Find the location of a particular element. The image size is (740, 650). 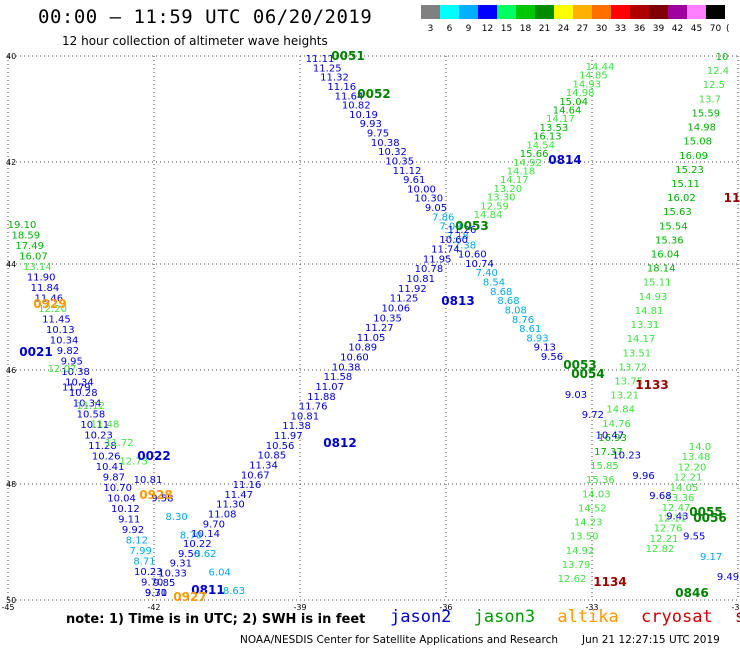

pass-time-label: 0928 is located at coordinates (155, 495).